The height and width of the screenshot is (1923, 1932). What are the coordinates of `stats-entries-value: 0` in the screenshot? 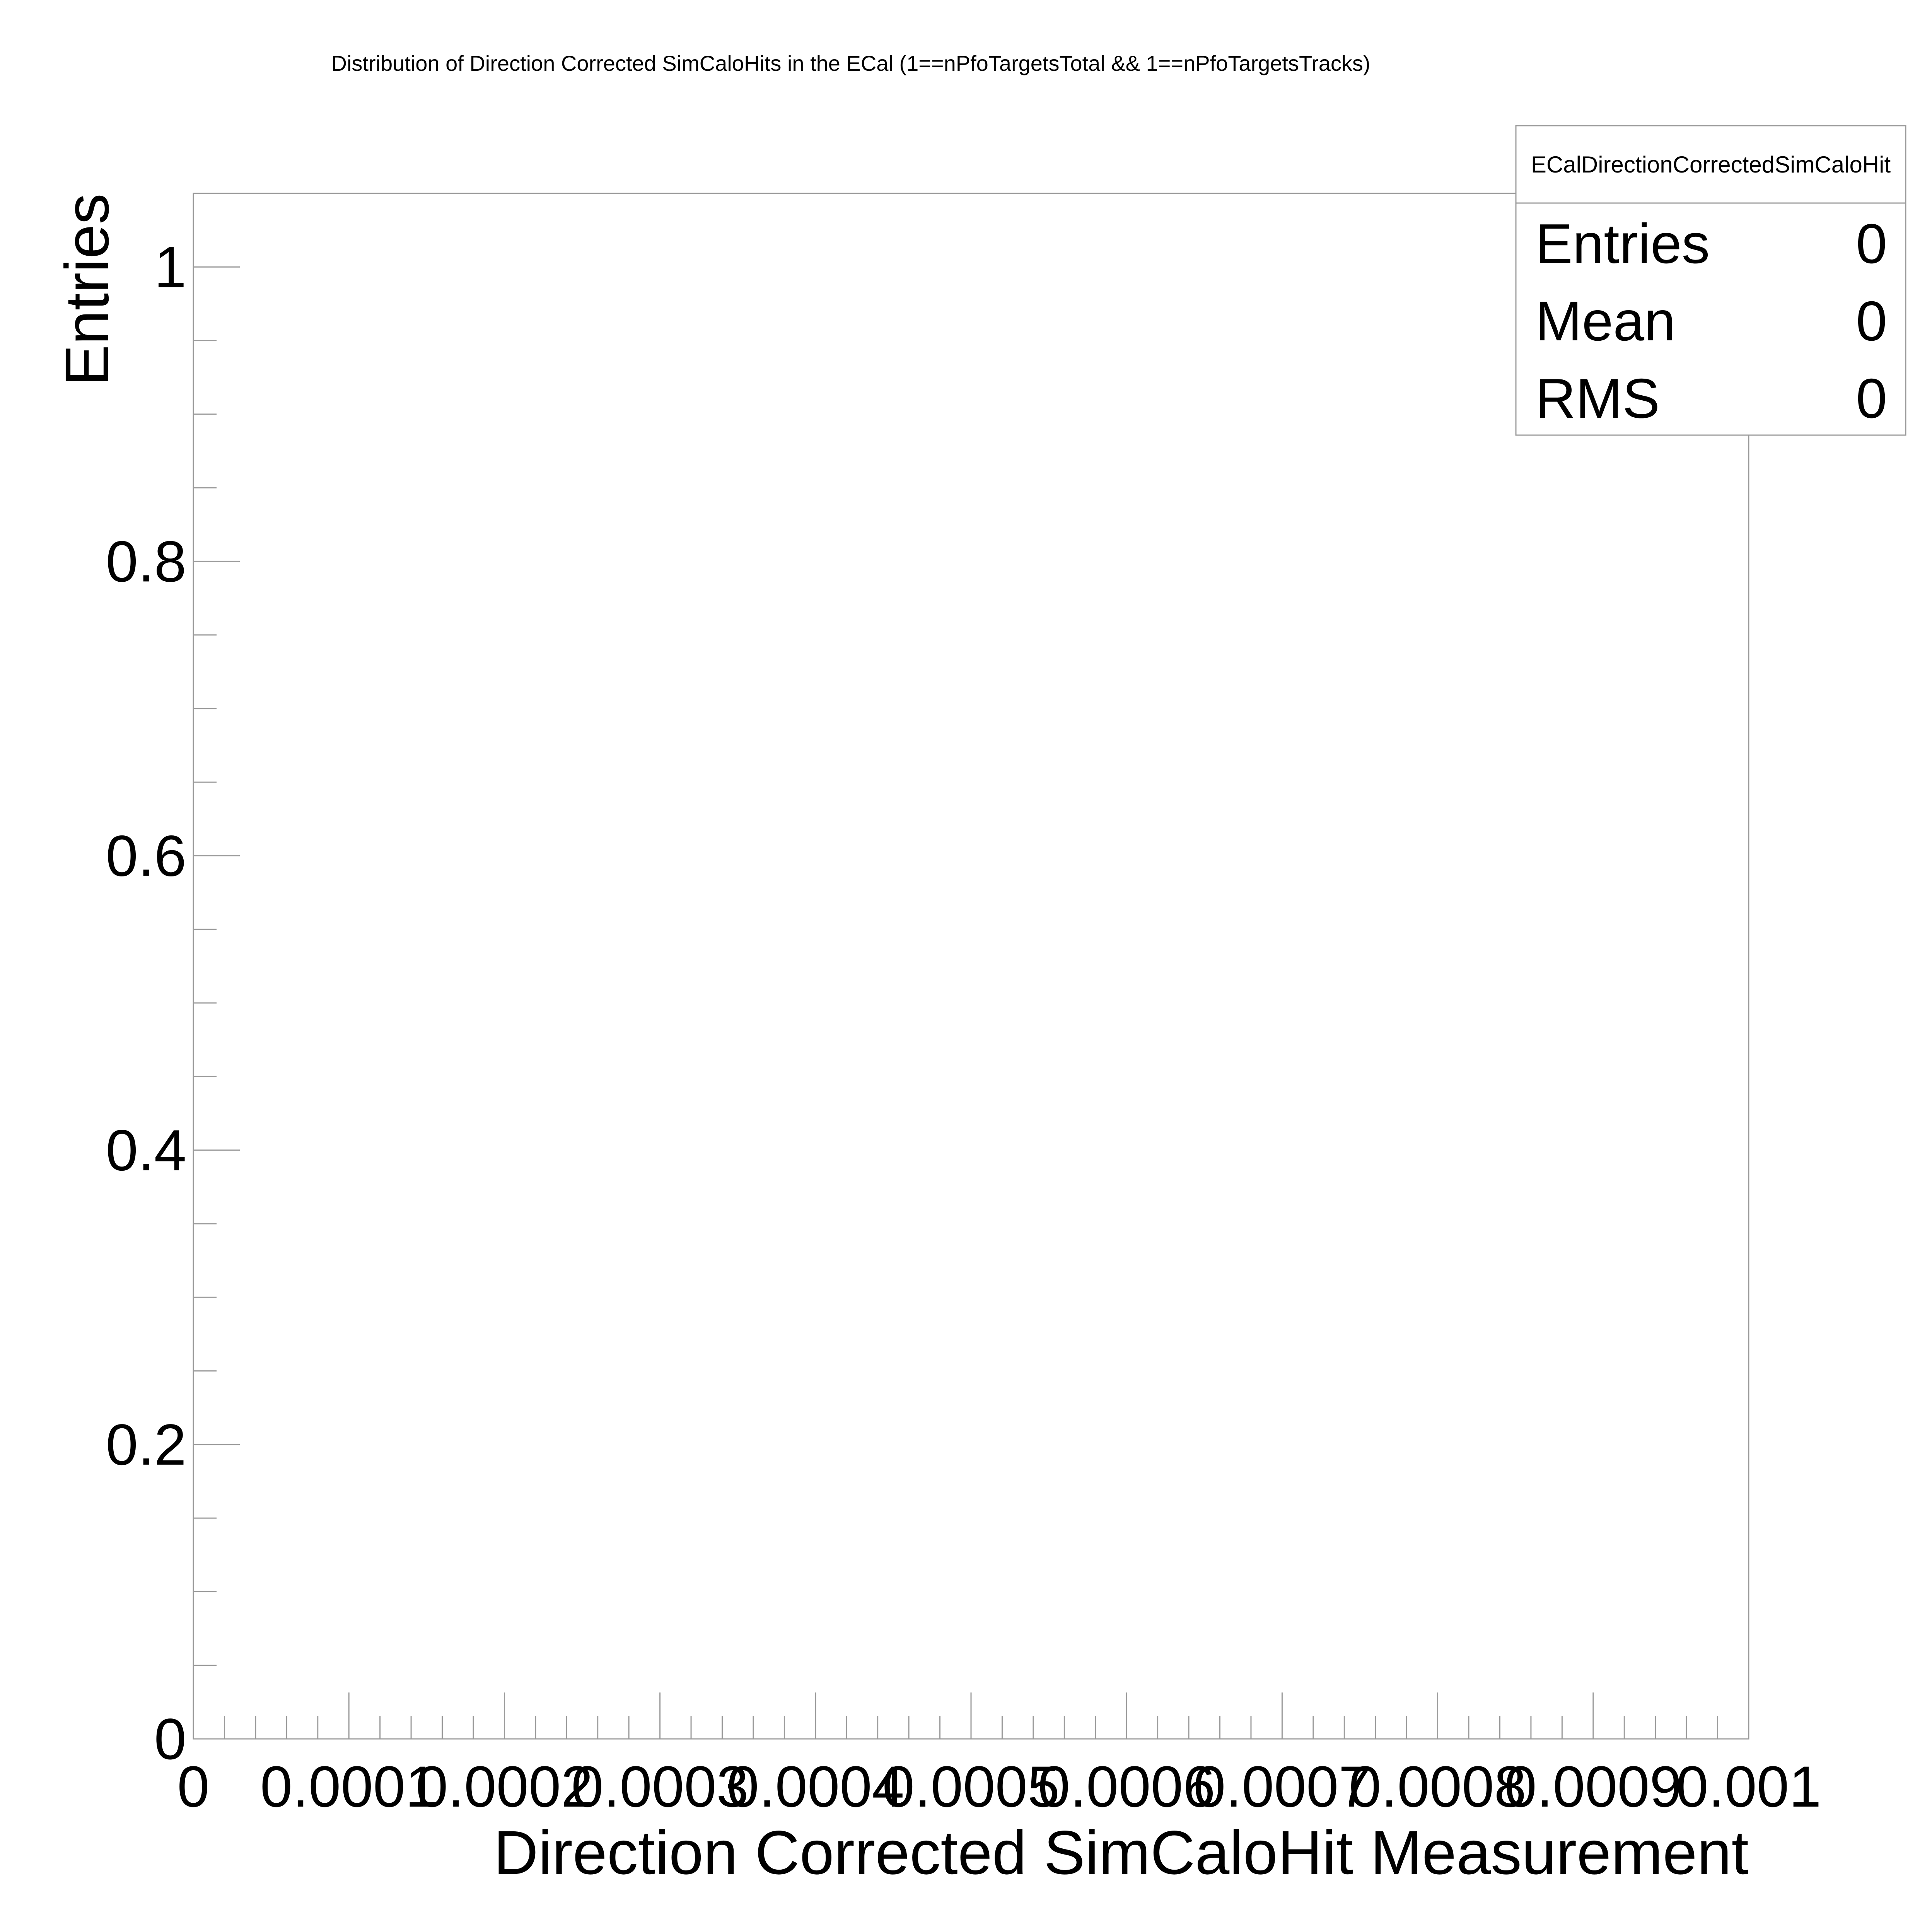 It's located at (1871, 243).